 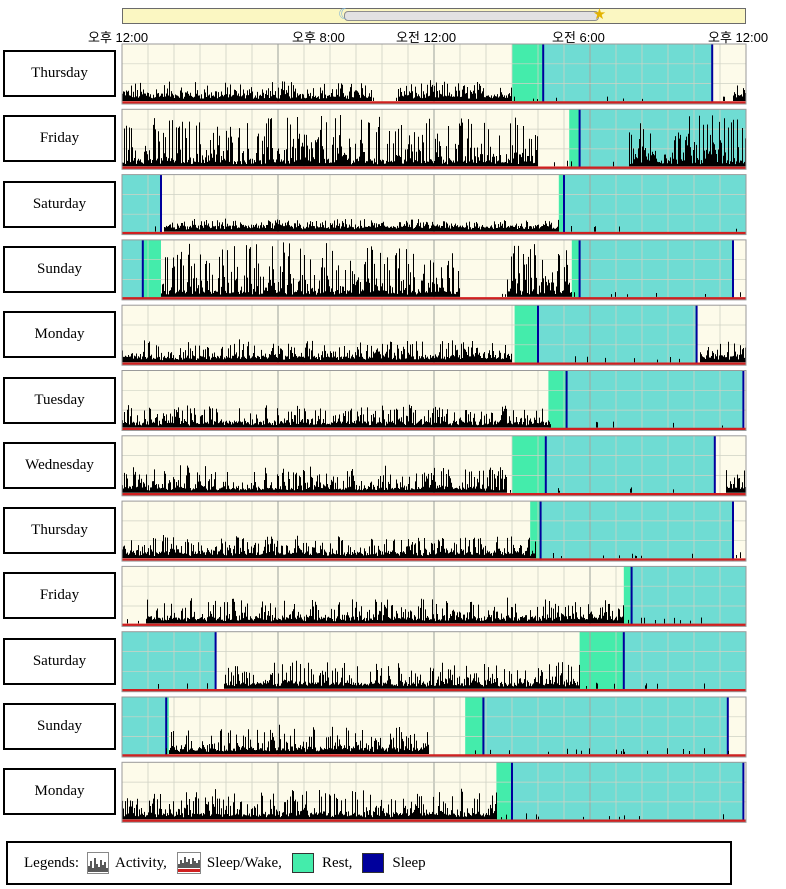 I want to click on sleep-swatch, so click(x=373, y=863).